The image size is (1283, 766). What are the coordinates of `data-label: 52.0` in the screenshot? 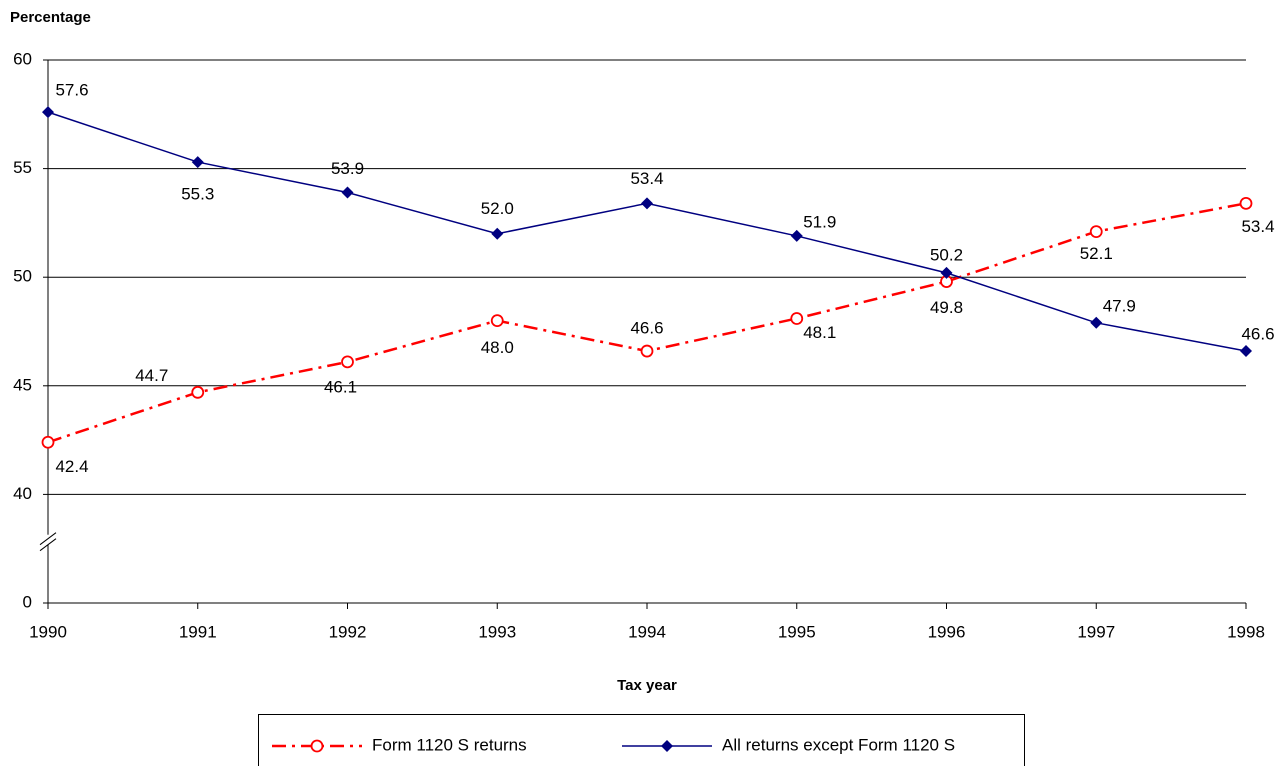 It's located at (497, 208).